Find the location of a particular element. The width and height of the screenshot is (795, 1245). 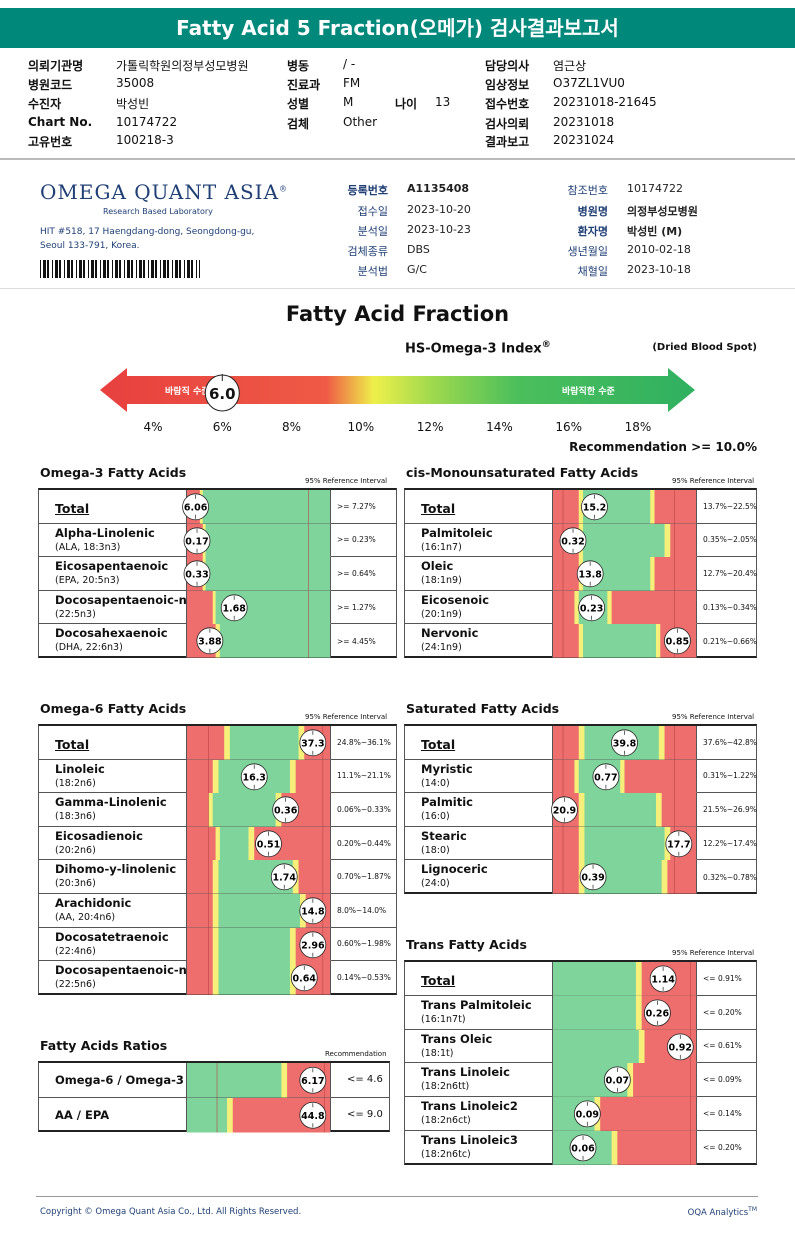

table-row: Arachidonic (AA, 20:4n6) 14.8 8.0%~14.0% is located at coordinates (217, 911).